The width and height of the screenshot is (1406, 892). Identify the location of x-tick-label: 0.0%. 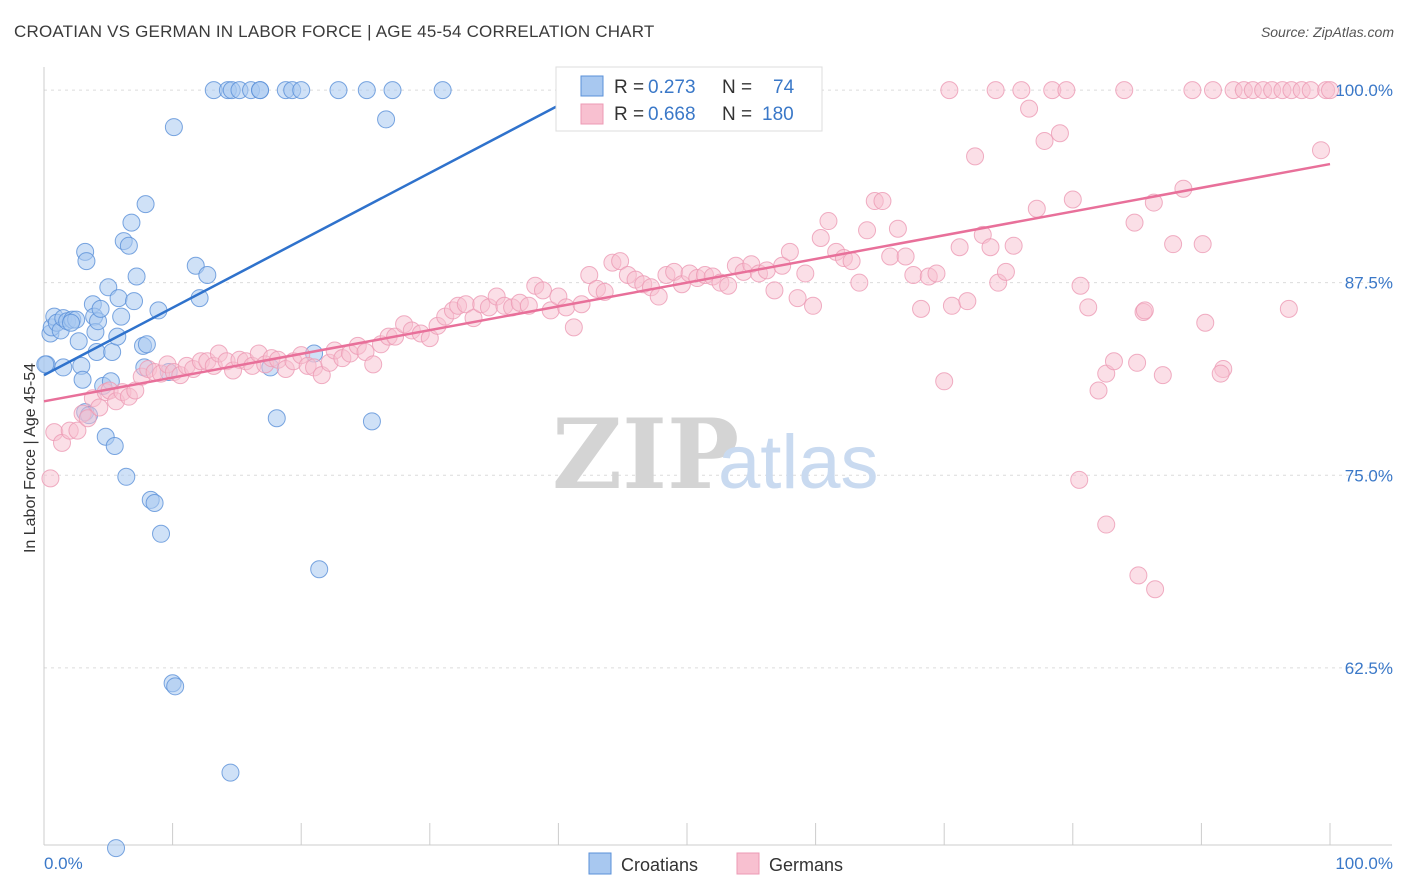
(63, 863).